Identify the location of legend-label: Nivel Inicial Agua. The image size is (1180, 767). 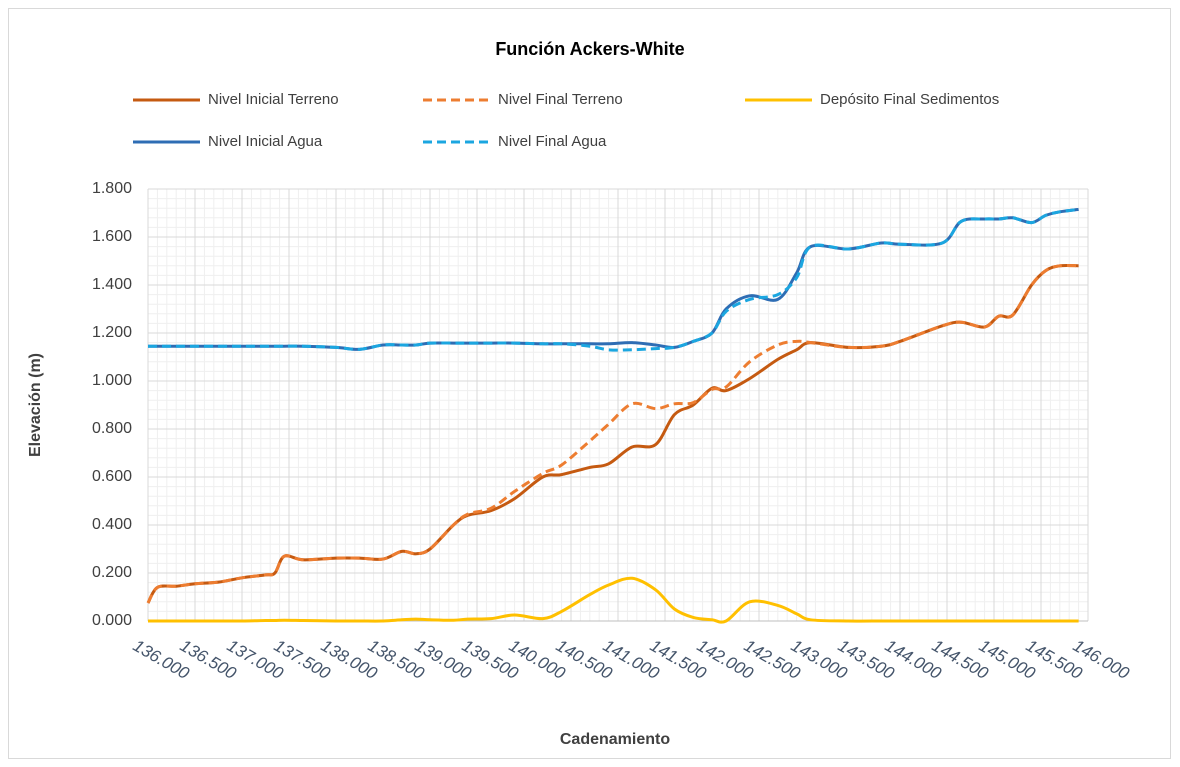
(265, 141).